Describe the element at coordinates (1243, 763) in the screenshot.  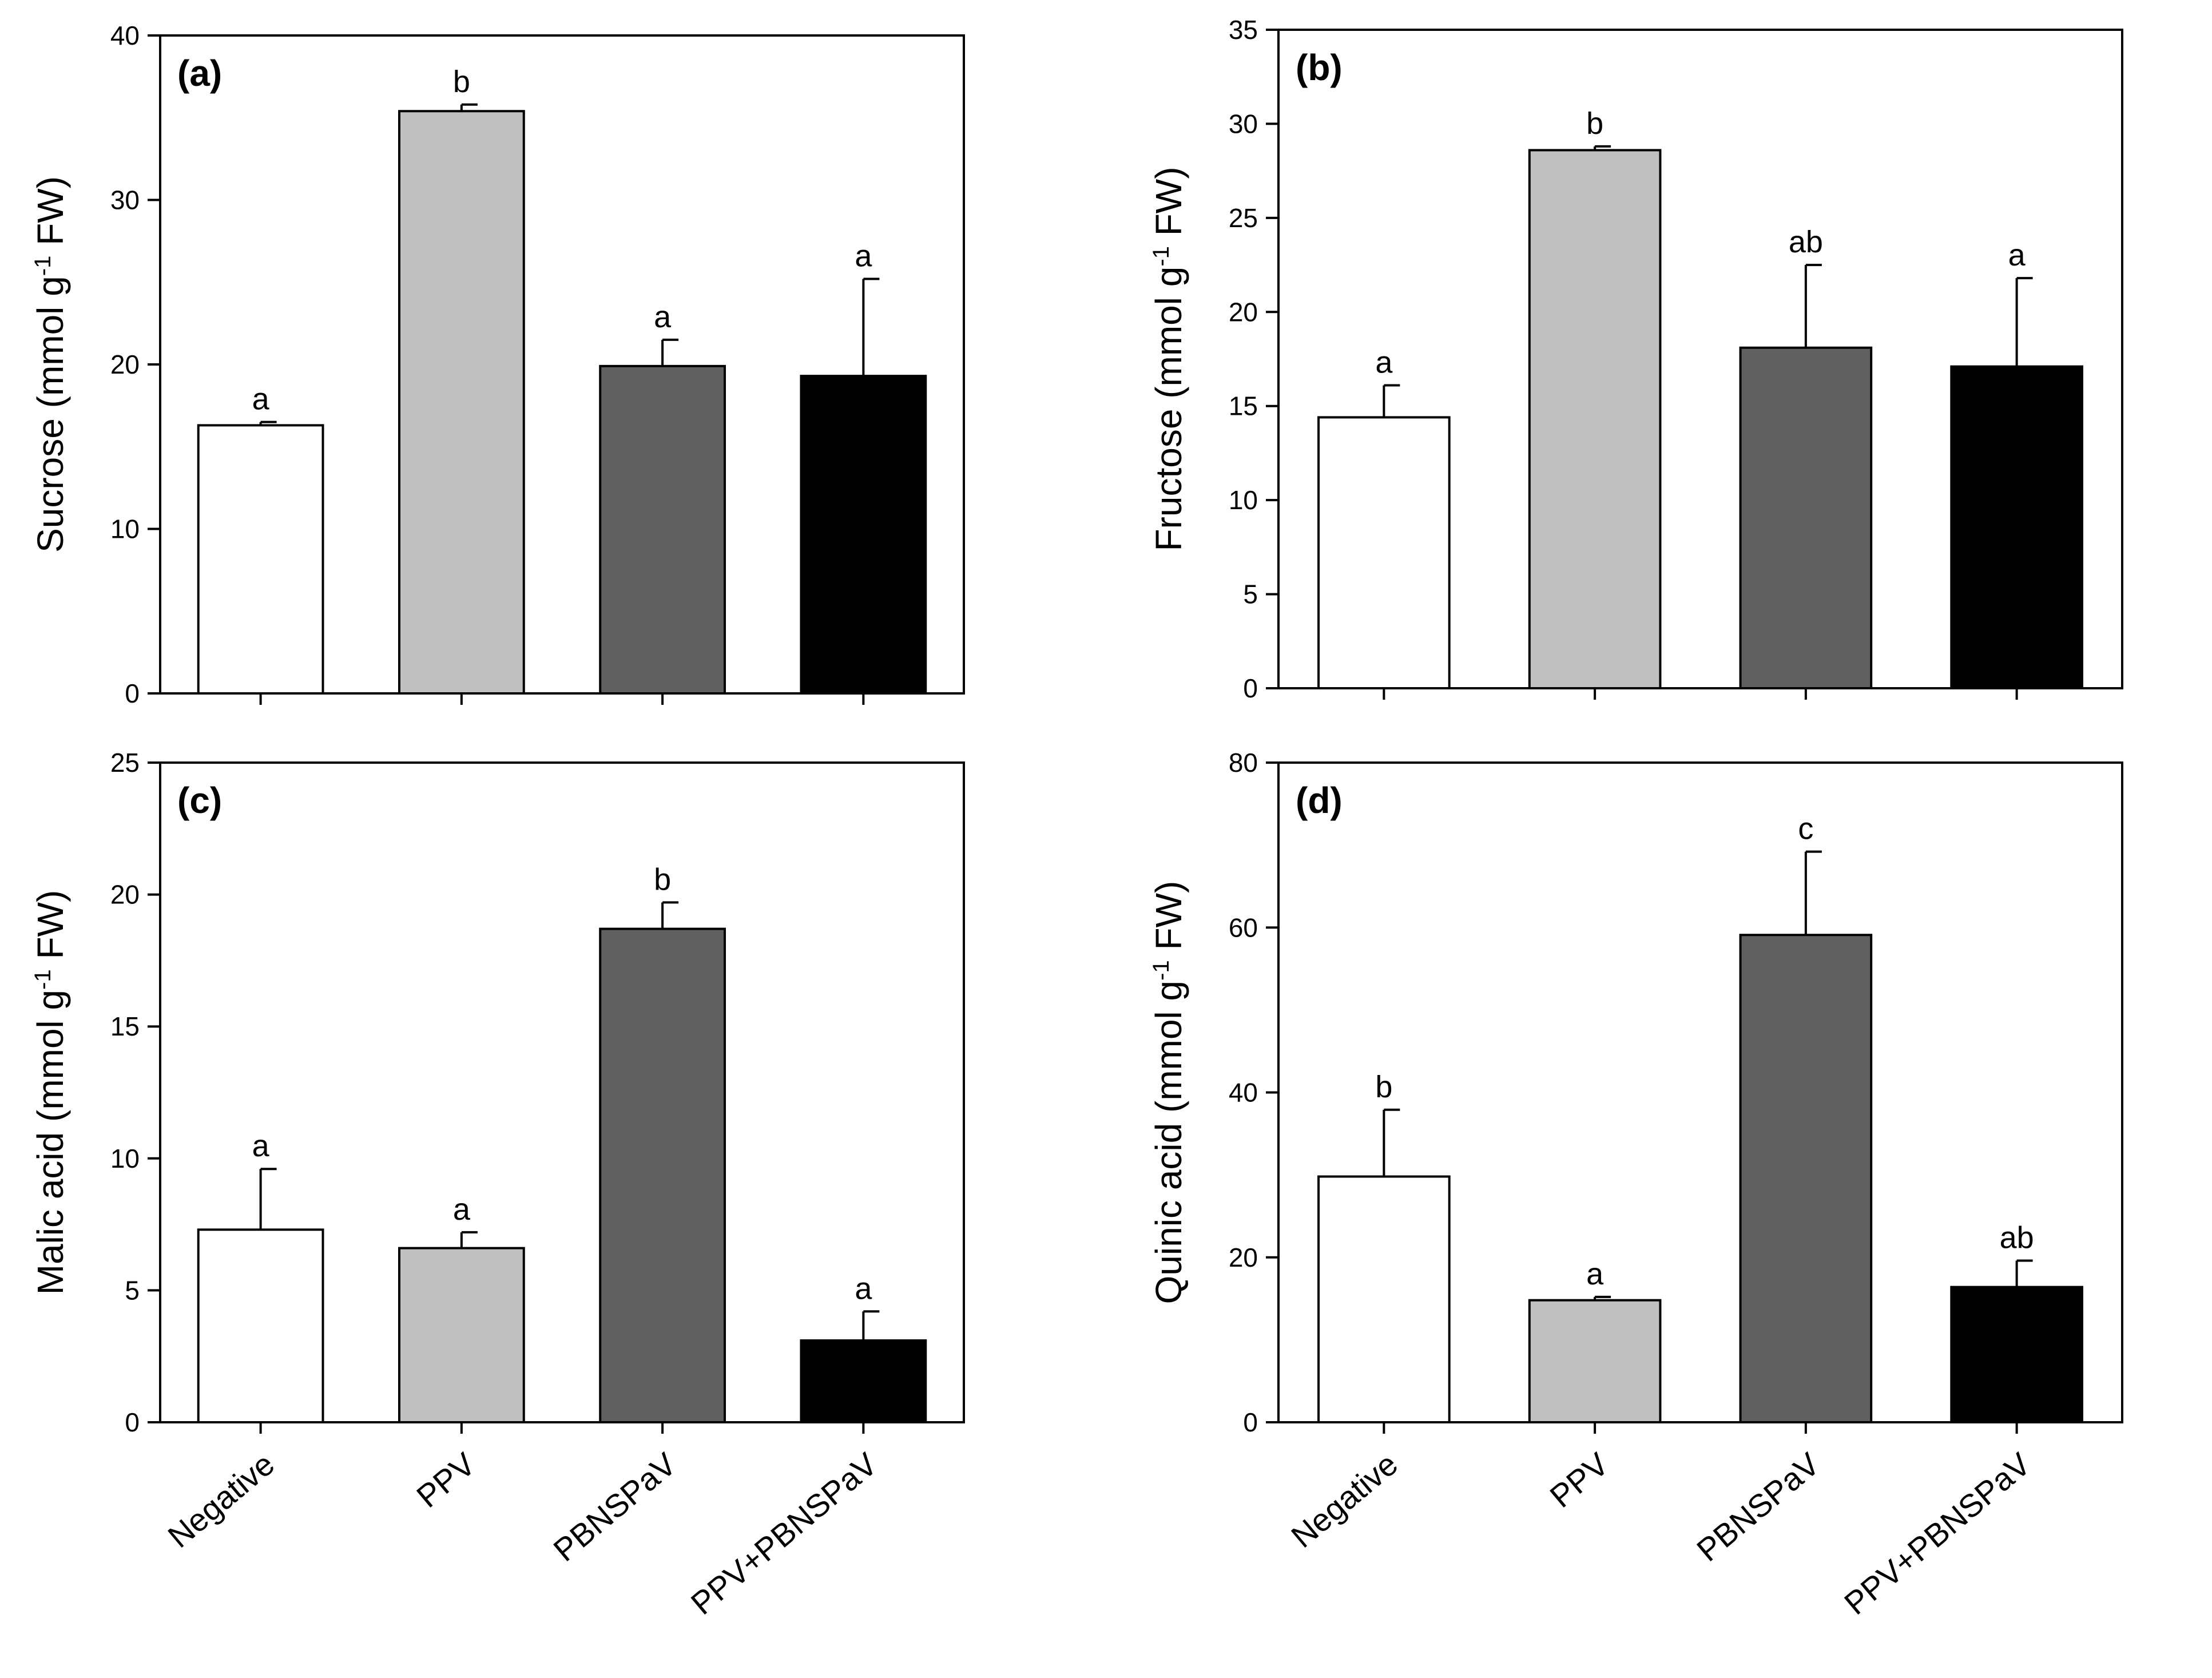
I see `y-tick-label: 80` at that location.